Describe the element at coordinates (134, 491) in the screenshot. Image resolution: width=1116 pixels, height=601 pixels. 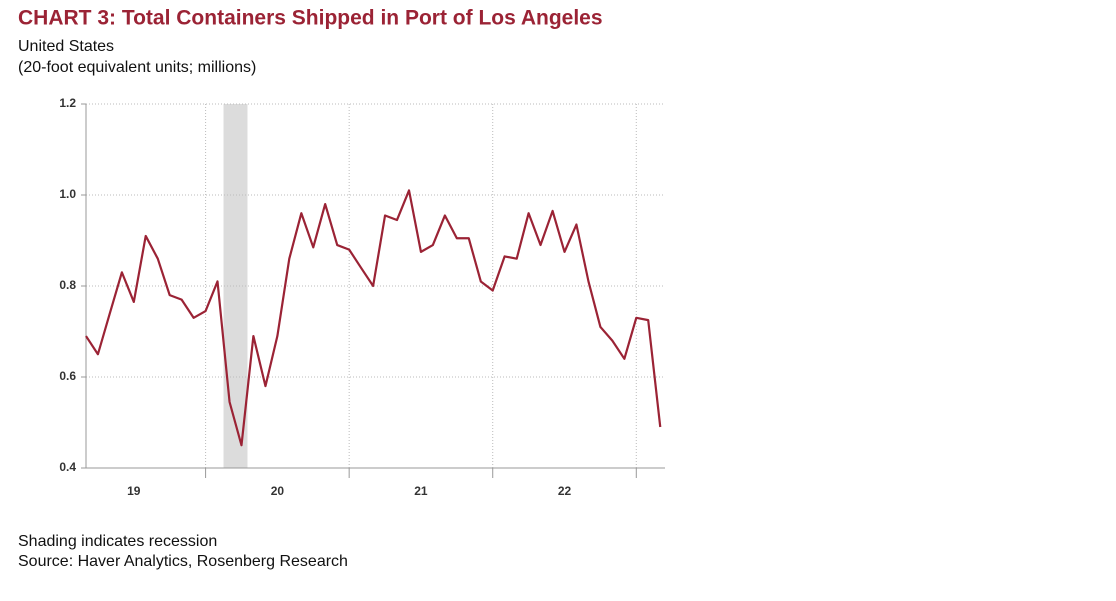
I see `x-tick-label: 19` at that location.